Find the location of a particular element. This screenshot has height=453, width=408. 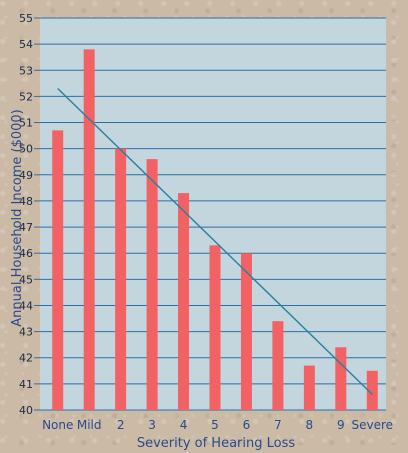

y-tick-label: 51 is located at coordinates (26, 123).